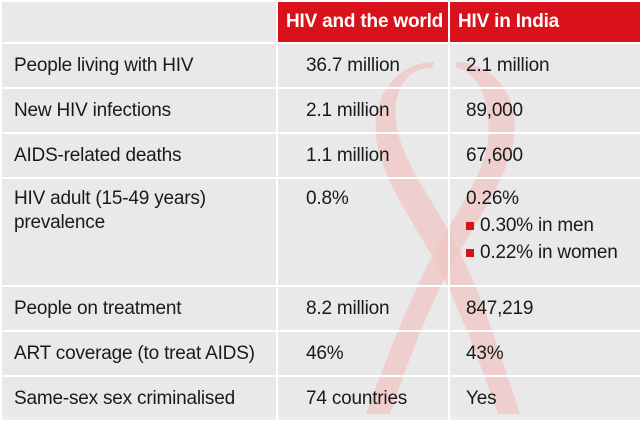  Describe the element at coordinates (549, 252) in the screenshot. I see `india-women-value: 0.22% in women` at that location.